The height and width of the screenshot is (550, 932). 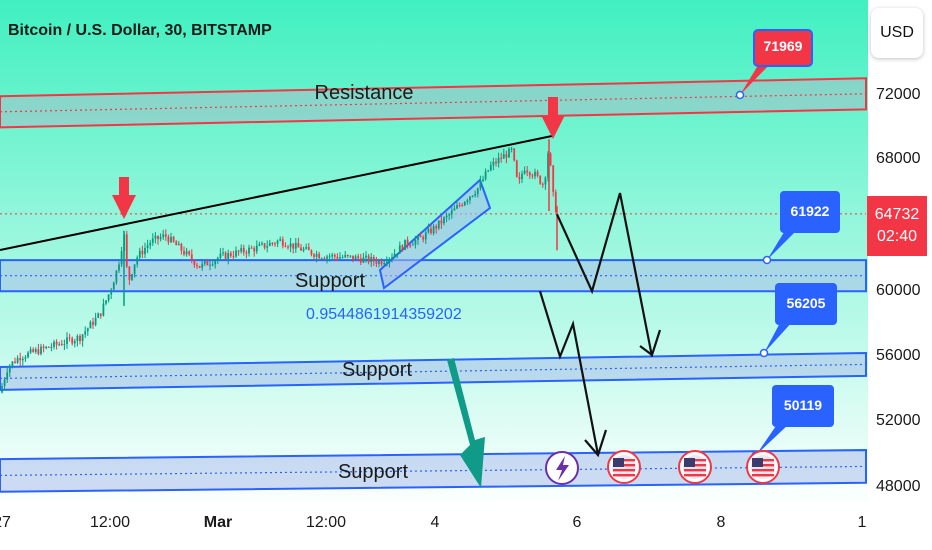 What do you see at coordinates (276, 193) in the screenshot?
I see `trend-line` at bounding box center [276, 193].